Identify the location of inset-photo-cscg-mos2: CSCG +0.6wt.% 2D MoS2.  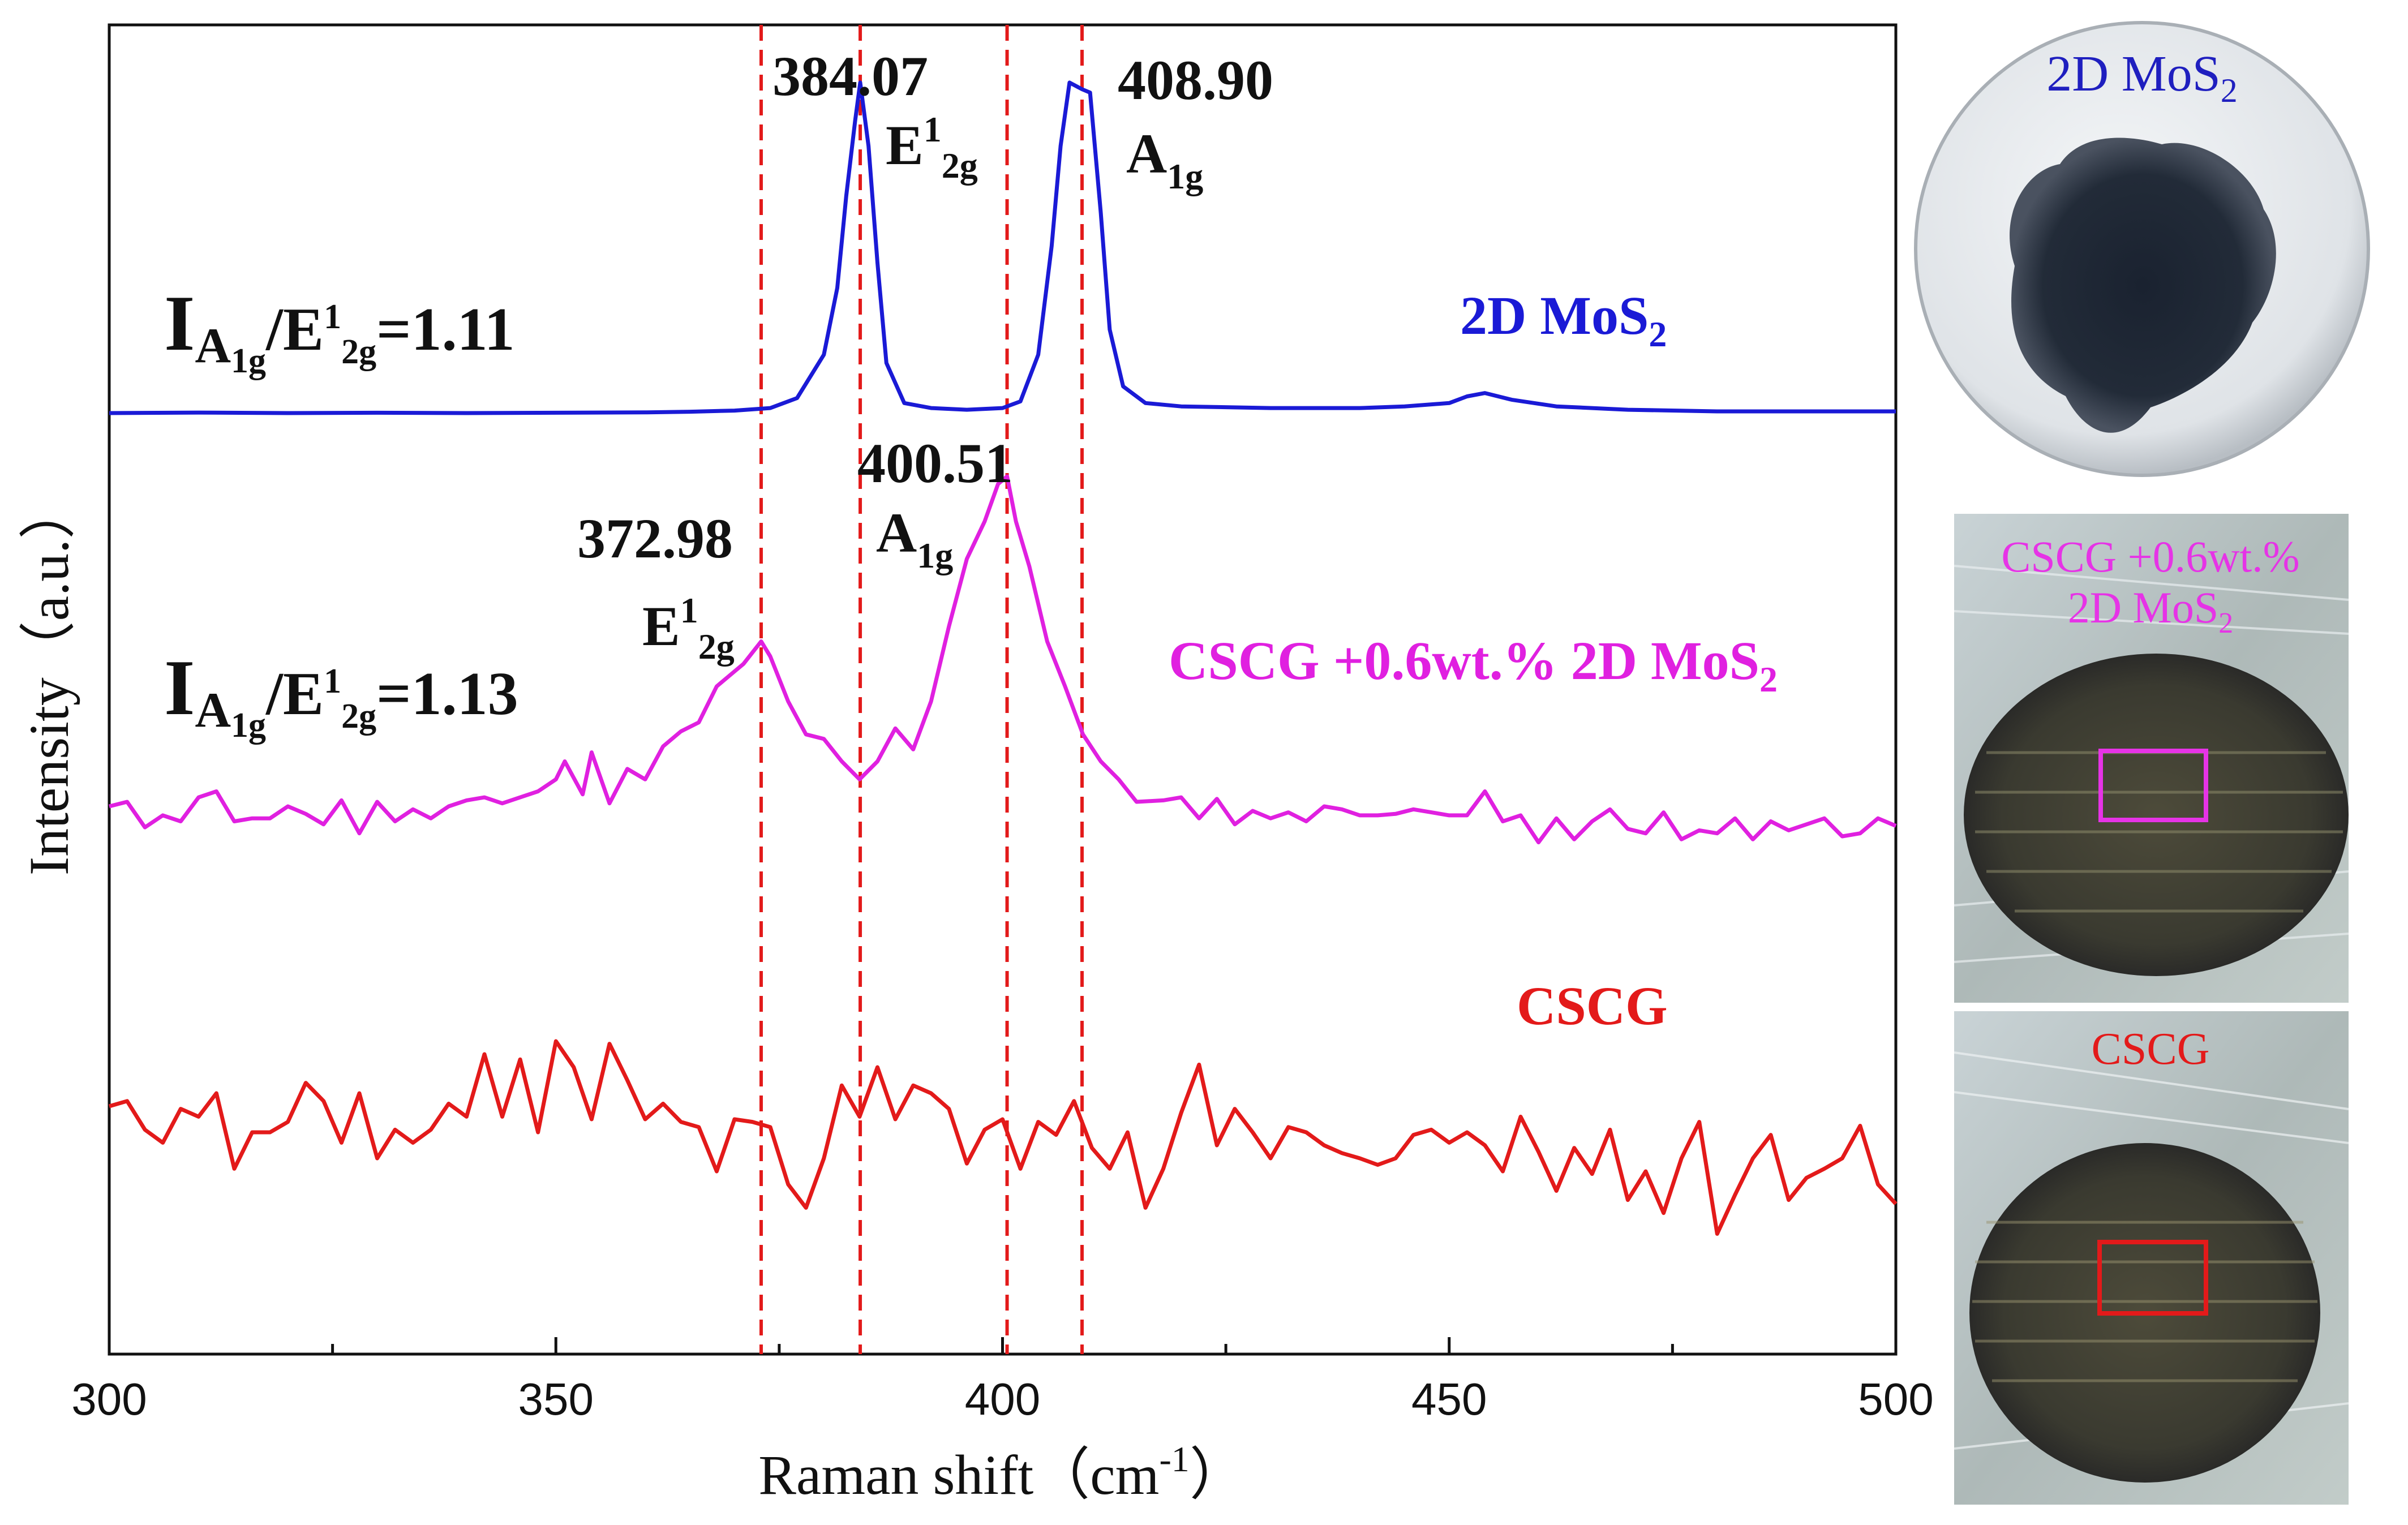
(2151, 758).